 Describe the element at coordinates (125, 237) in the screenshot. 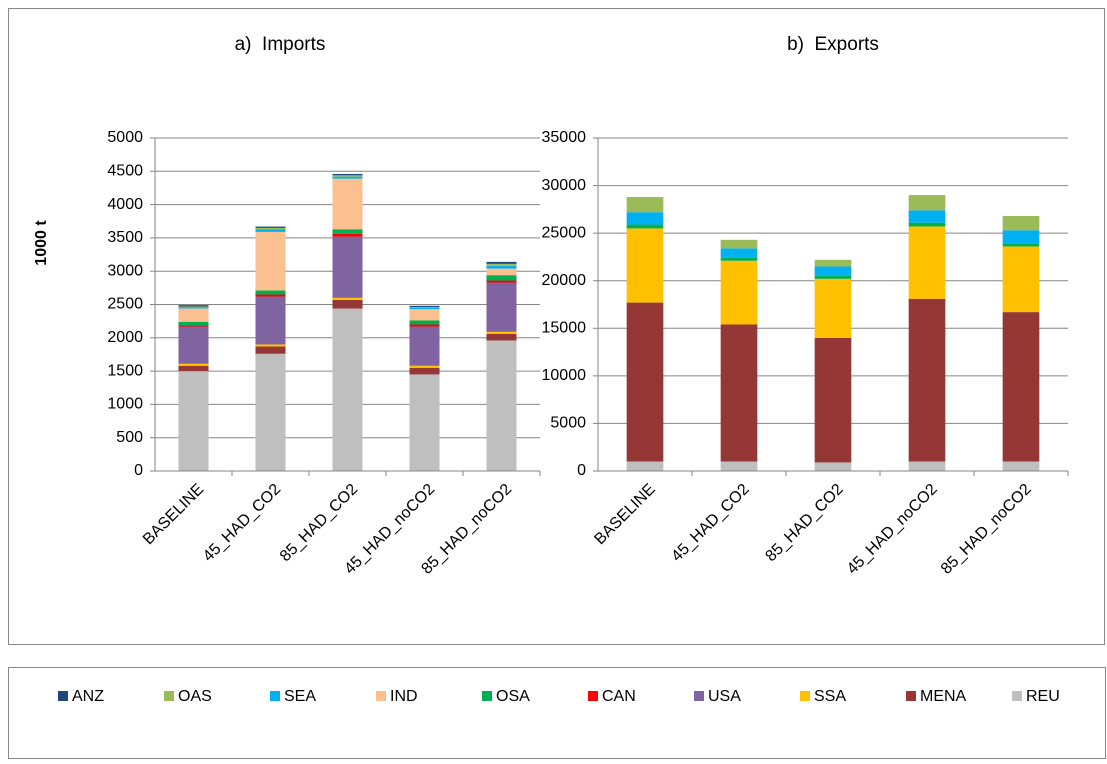

I see `y-tick-label: 3500` at that location.